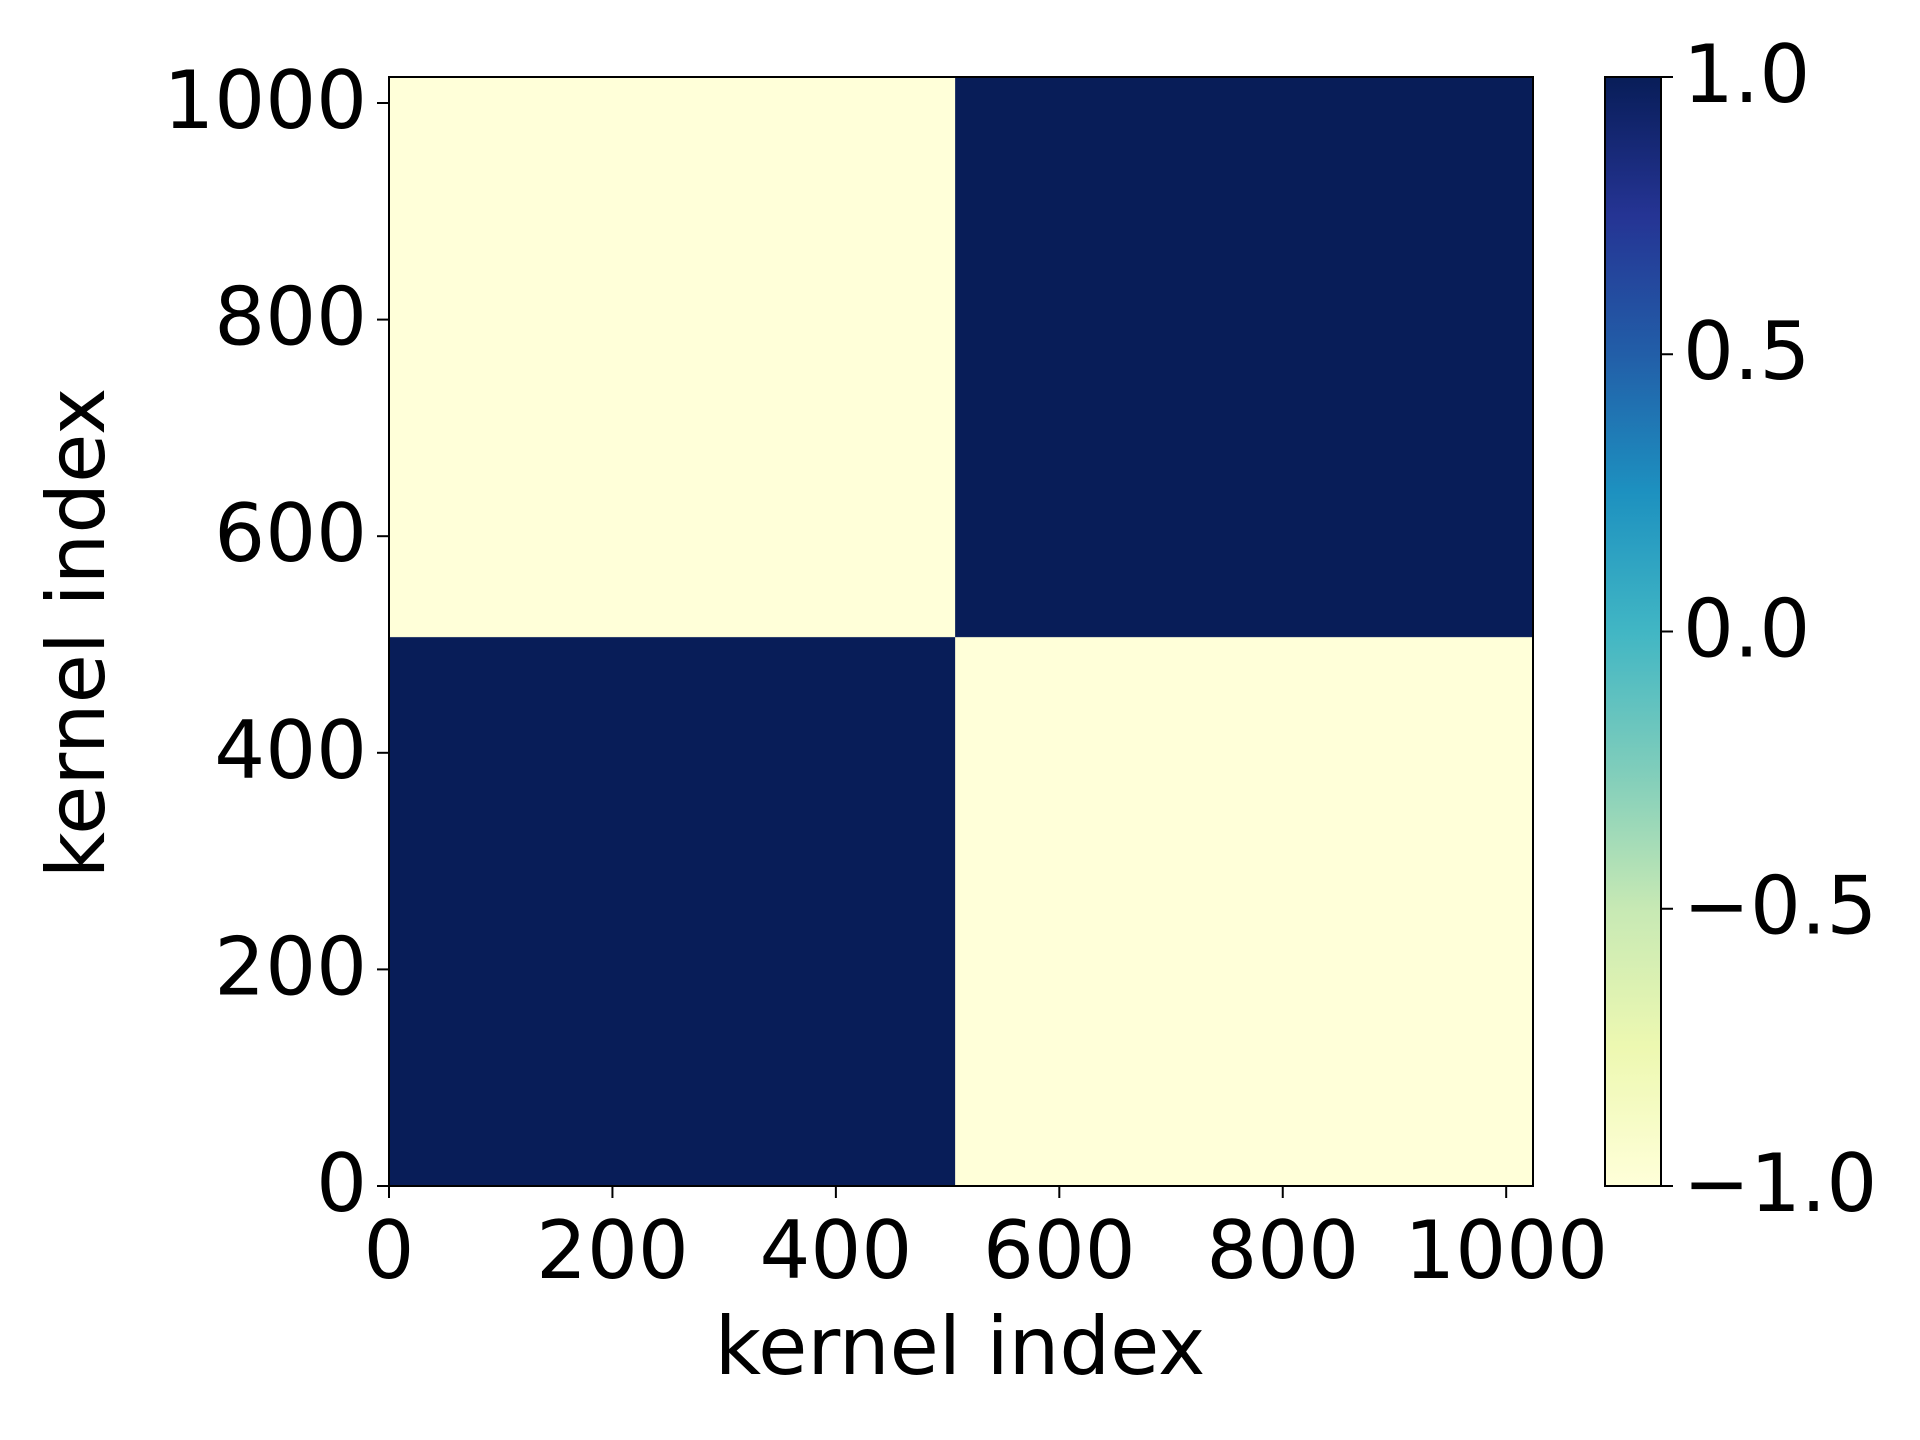 The width and height of the screenshot is (1920, 1440). I want to click on x-tick-label: 200, so click(612, 1250).